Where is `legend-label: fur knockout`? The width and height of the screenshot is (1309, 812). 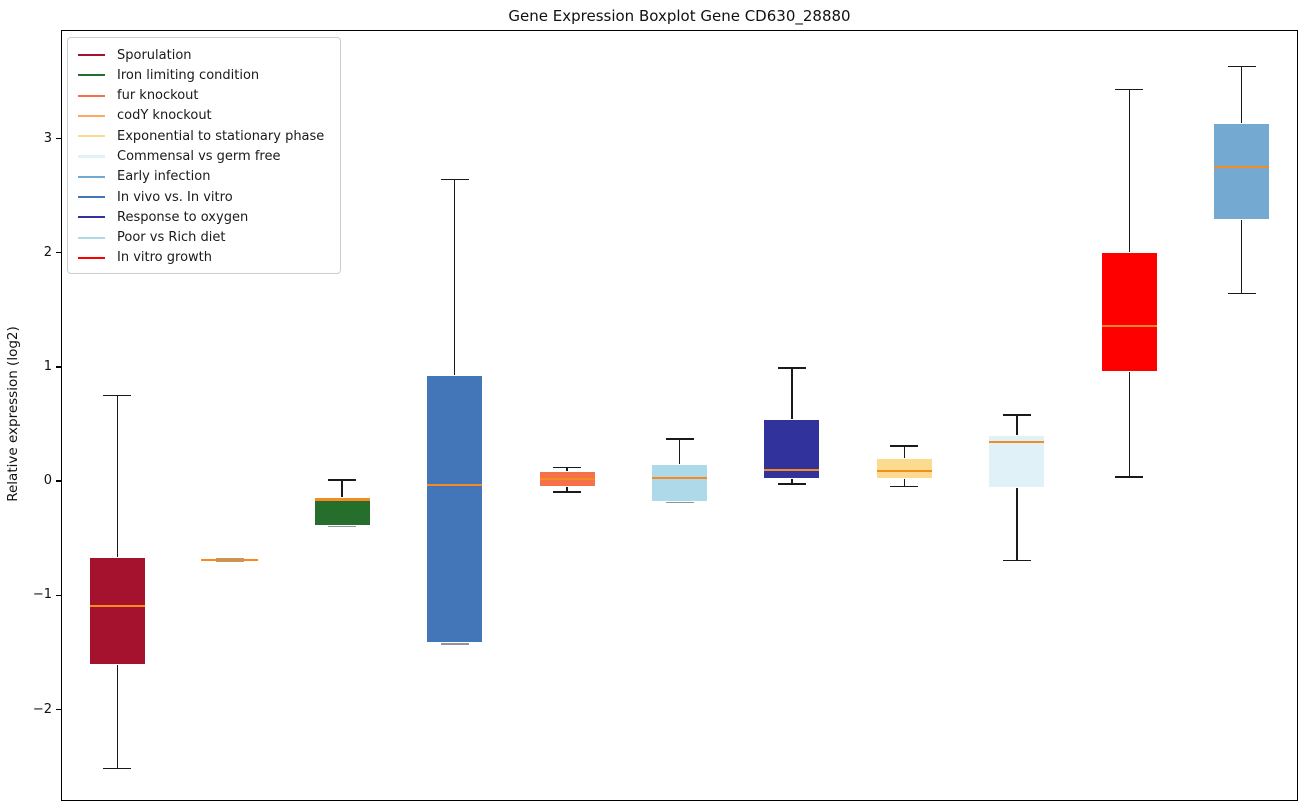 legend-label: fur knockout is located at coordinates (158, 96).